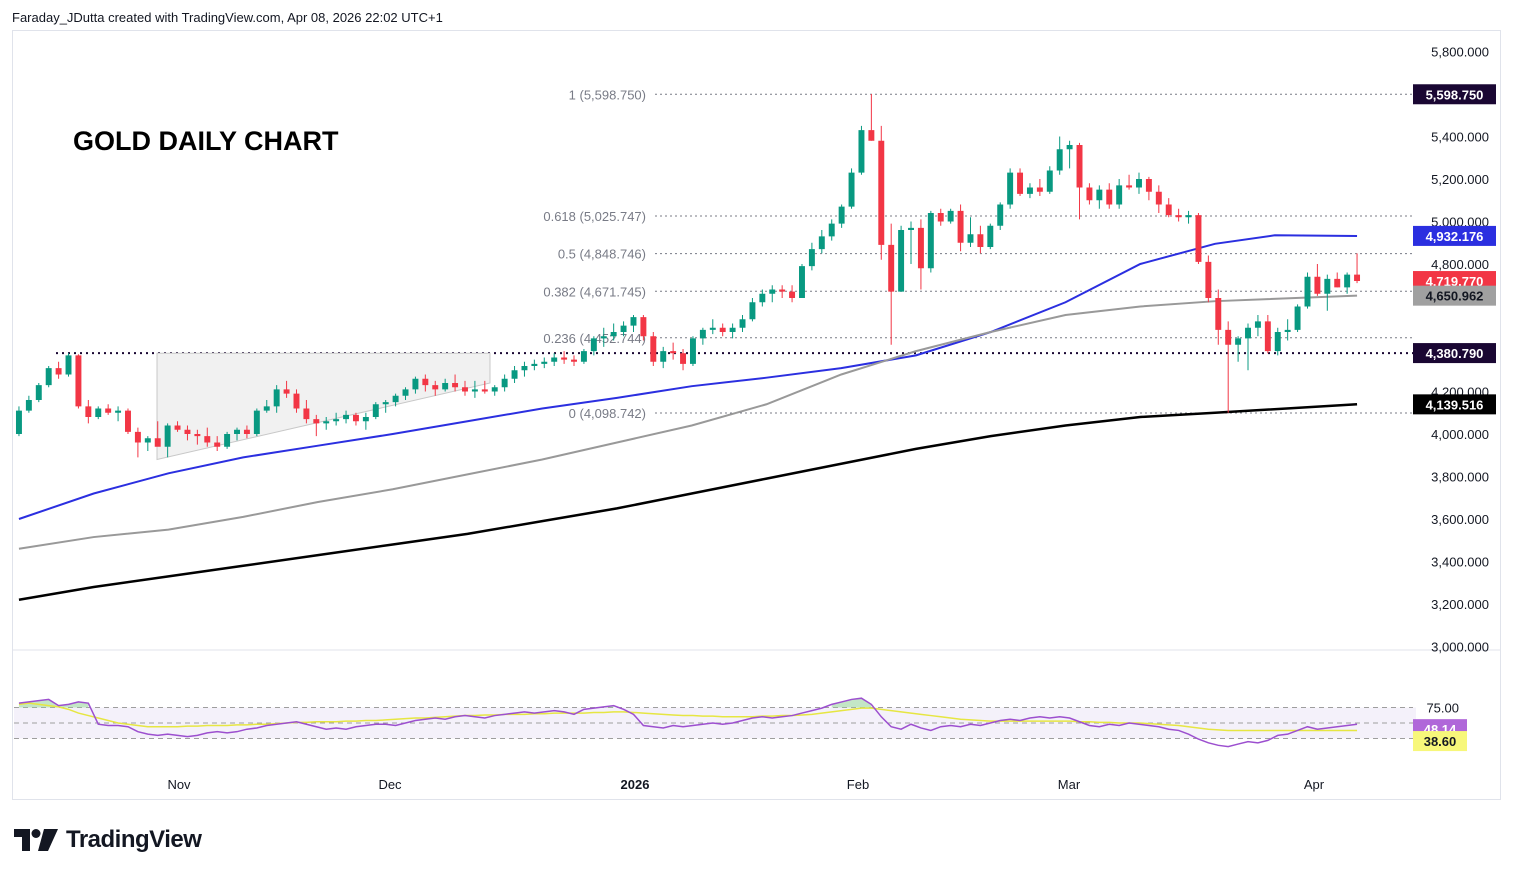 This screenshot has height=877, width=1515. I want to click on time-axis-label: Apr, so click(1314, 784).